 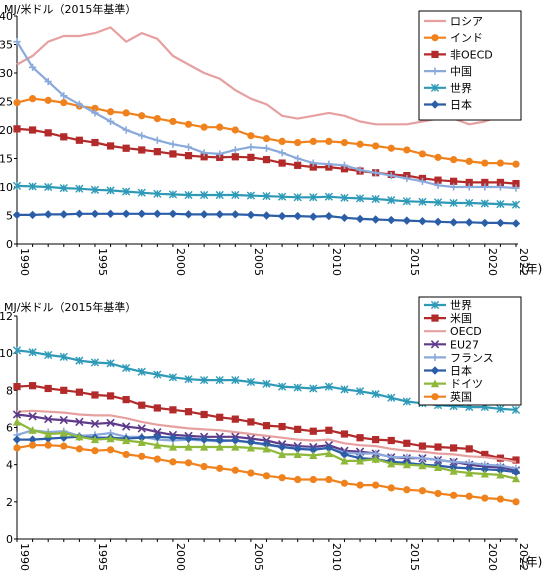 What do you see at coordinates (24, 262) in the screenshot?
I see `x-tick-label: 1990` at bounding box center [24, 262].